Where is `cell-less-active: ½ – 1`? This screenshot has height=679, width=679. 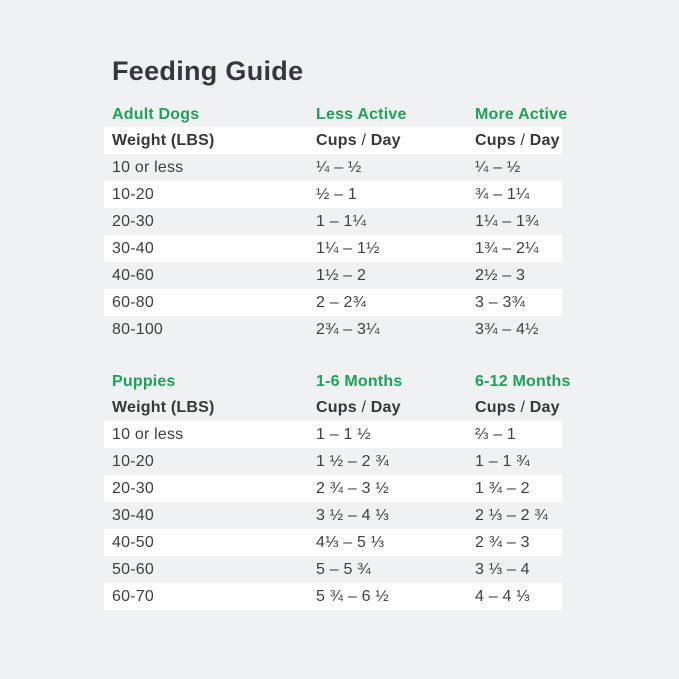
cell-less-active: ½ – 1 is located at coordinates (337, 194).